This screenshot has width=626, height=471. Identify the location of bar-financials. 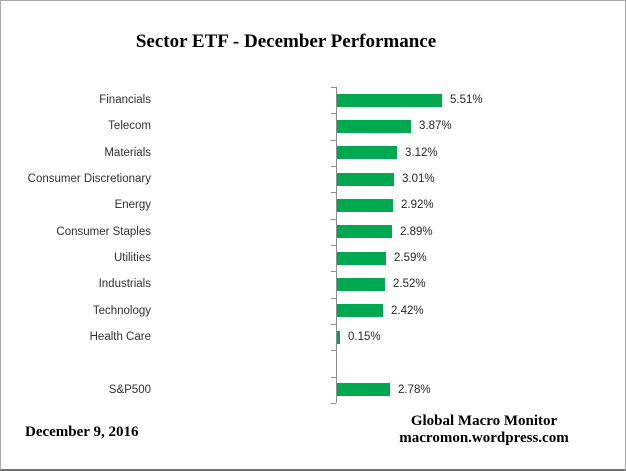
(389, 100).